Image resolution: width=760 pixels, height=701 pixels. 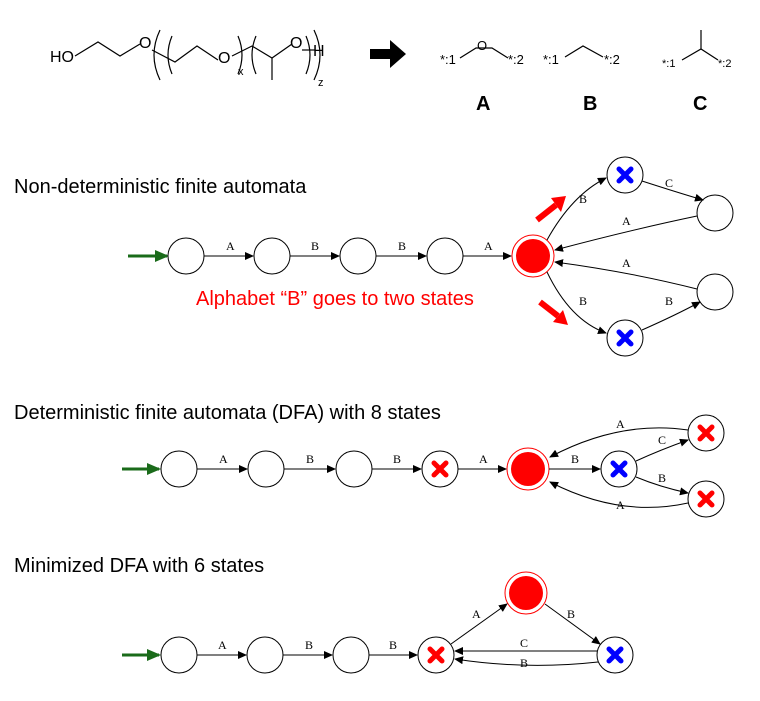 I want to click on min-accept-state, so click(x=526, y=593).